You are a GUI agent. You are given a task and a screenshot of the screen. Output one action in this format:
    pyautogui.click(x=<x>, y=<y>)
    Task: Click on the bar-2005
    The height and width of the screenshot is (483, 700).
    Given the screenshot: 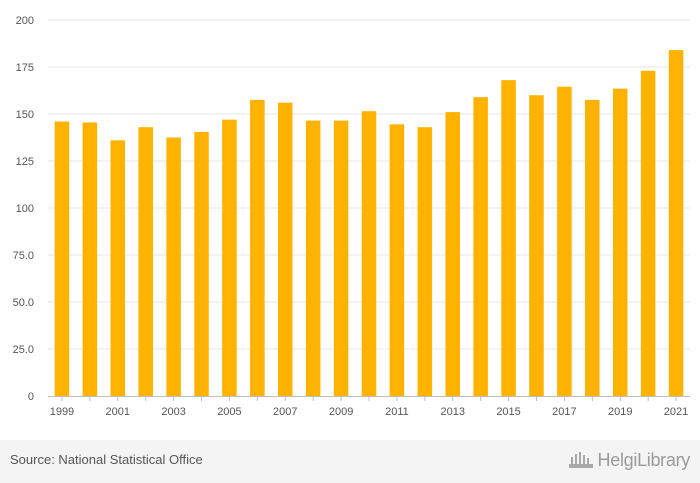 What is the action you would take?
    pyautogui.click(x=229, y=257)
    